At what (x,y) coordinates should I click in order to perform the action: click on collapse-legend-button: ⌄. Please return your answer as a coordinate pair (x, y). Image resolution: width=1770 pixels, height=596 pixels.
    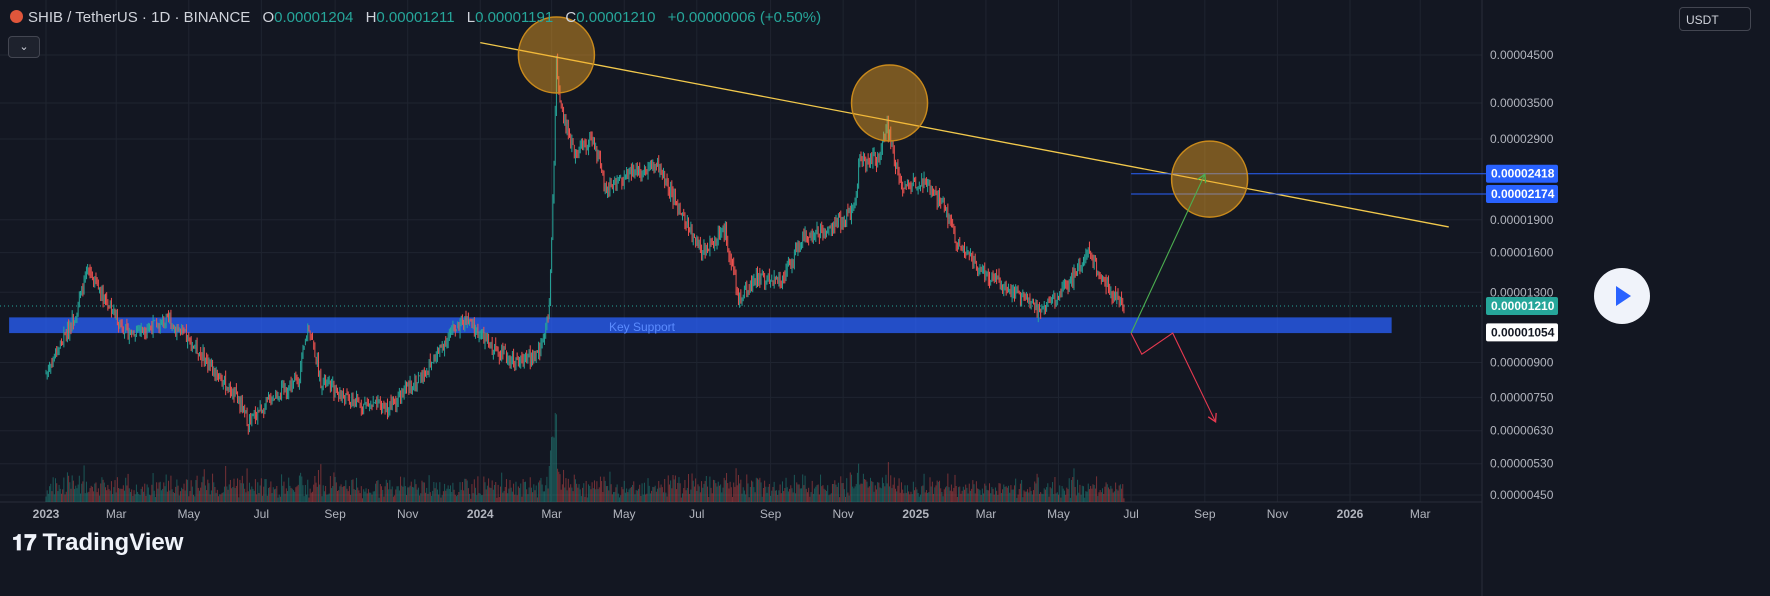
    Looking at the image, I should click on (24, 47).